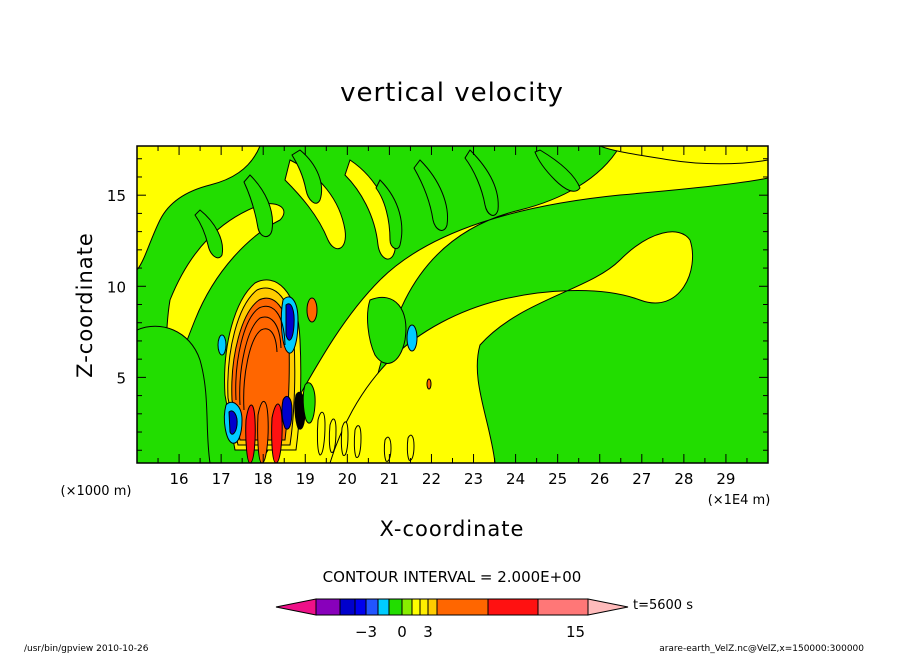  What do you see at coordinates (429, 384) in the screenshot?
I see `orange-dot-small` at bounding box center [429, 384].